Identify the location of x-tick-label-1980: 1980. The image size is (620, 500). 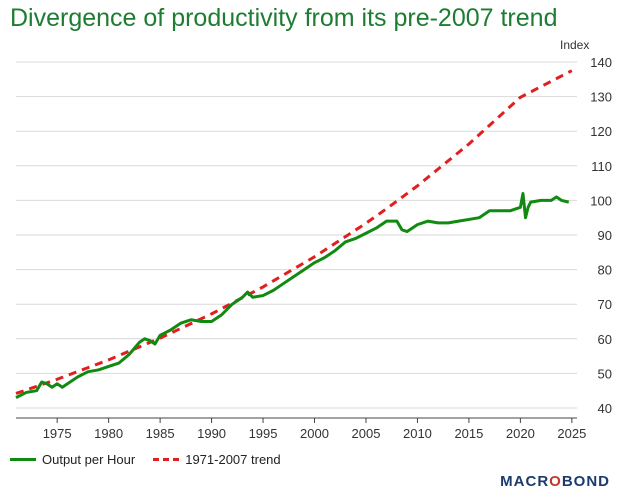
(108, 433).